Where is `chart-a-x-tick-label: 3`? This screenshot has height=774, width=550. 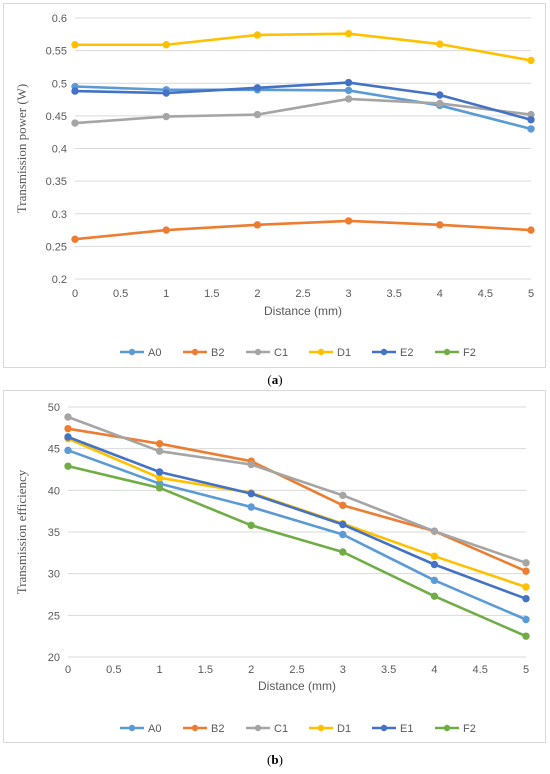
chart-a-x-tick-label: 3 is located at coordinates (349, 294).